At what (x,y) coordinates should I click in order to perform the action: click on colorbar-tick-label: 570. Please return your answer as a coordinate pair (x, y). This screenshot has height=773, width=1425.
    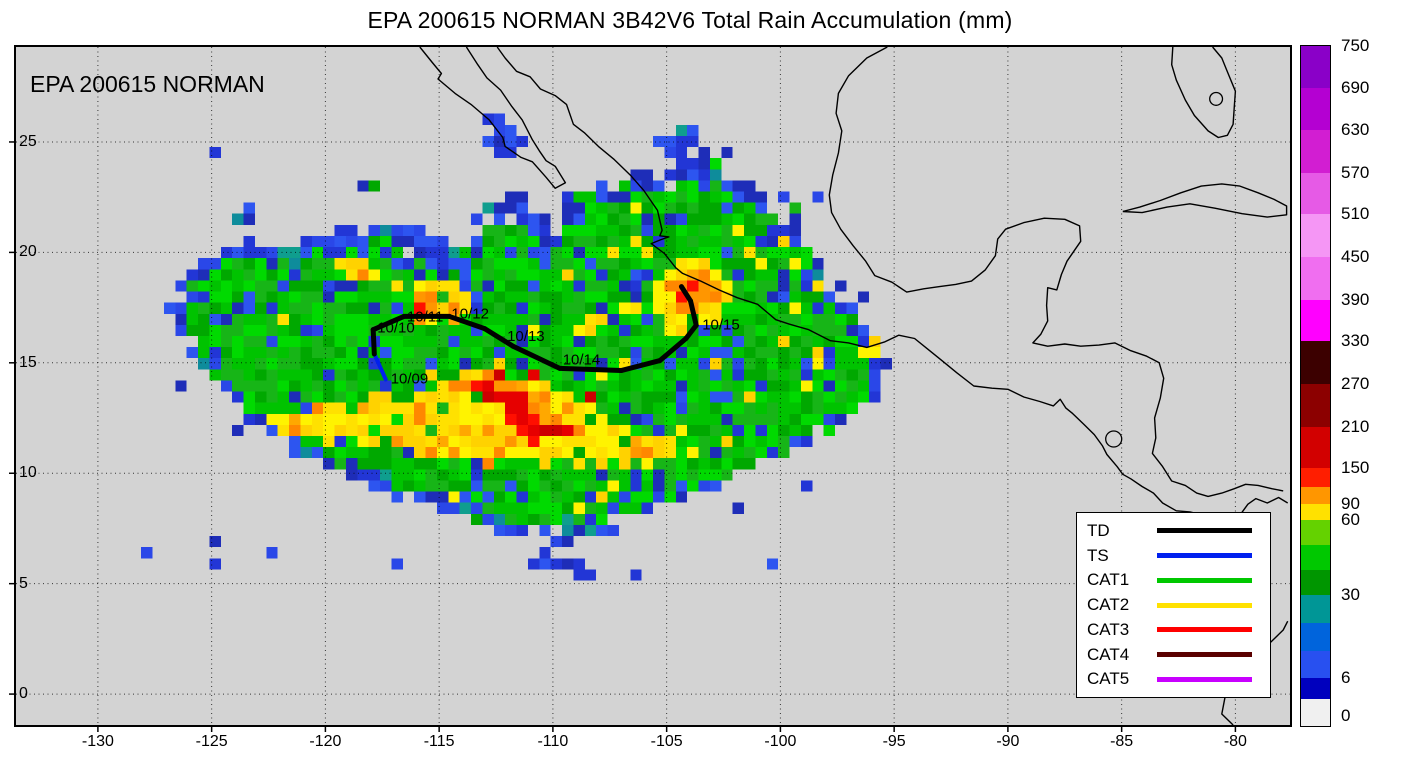
    Looking at the image, I should click on (1355, 172).